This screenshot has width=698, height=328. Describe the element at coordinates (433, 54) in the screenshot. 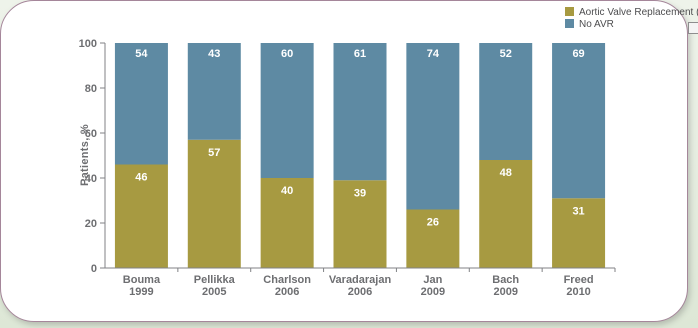

I see `data-label-no-avr-4: 74` at that location.